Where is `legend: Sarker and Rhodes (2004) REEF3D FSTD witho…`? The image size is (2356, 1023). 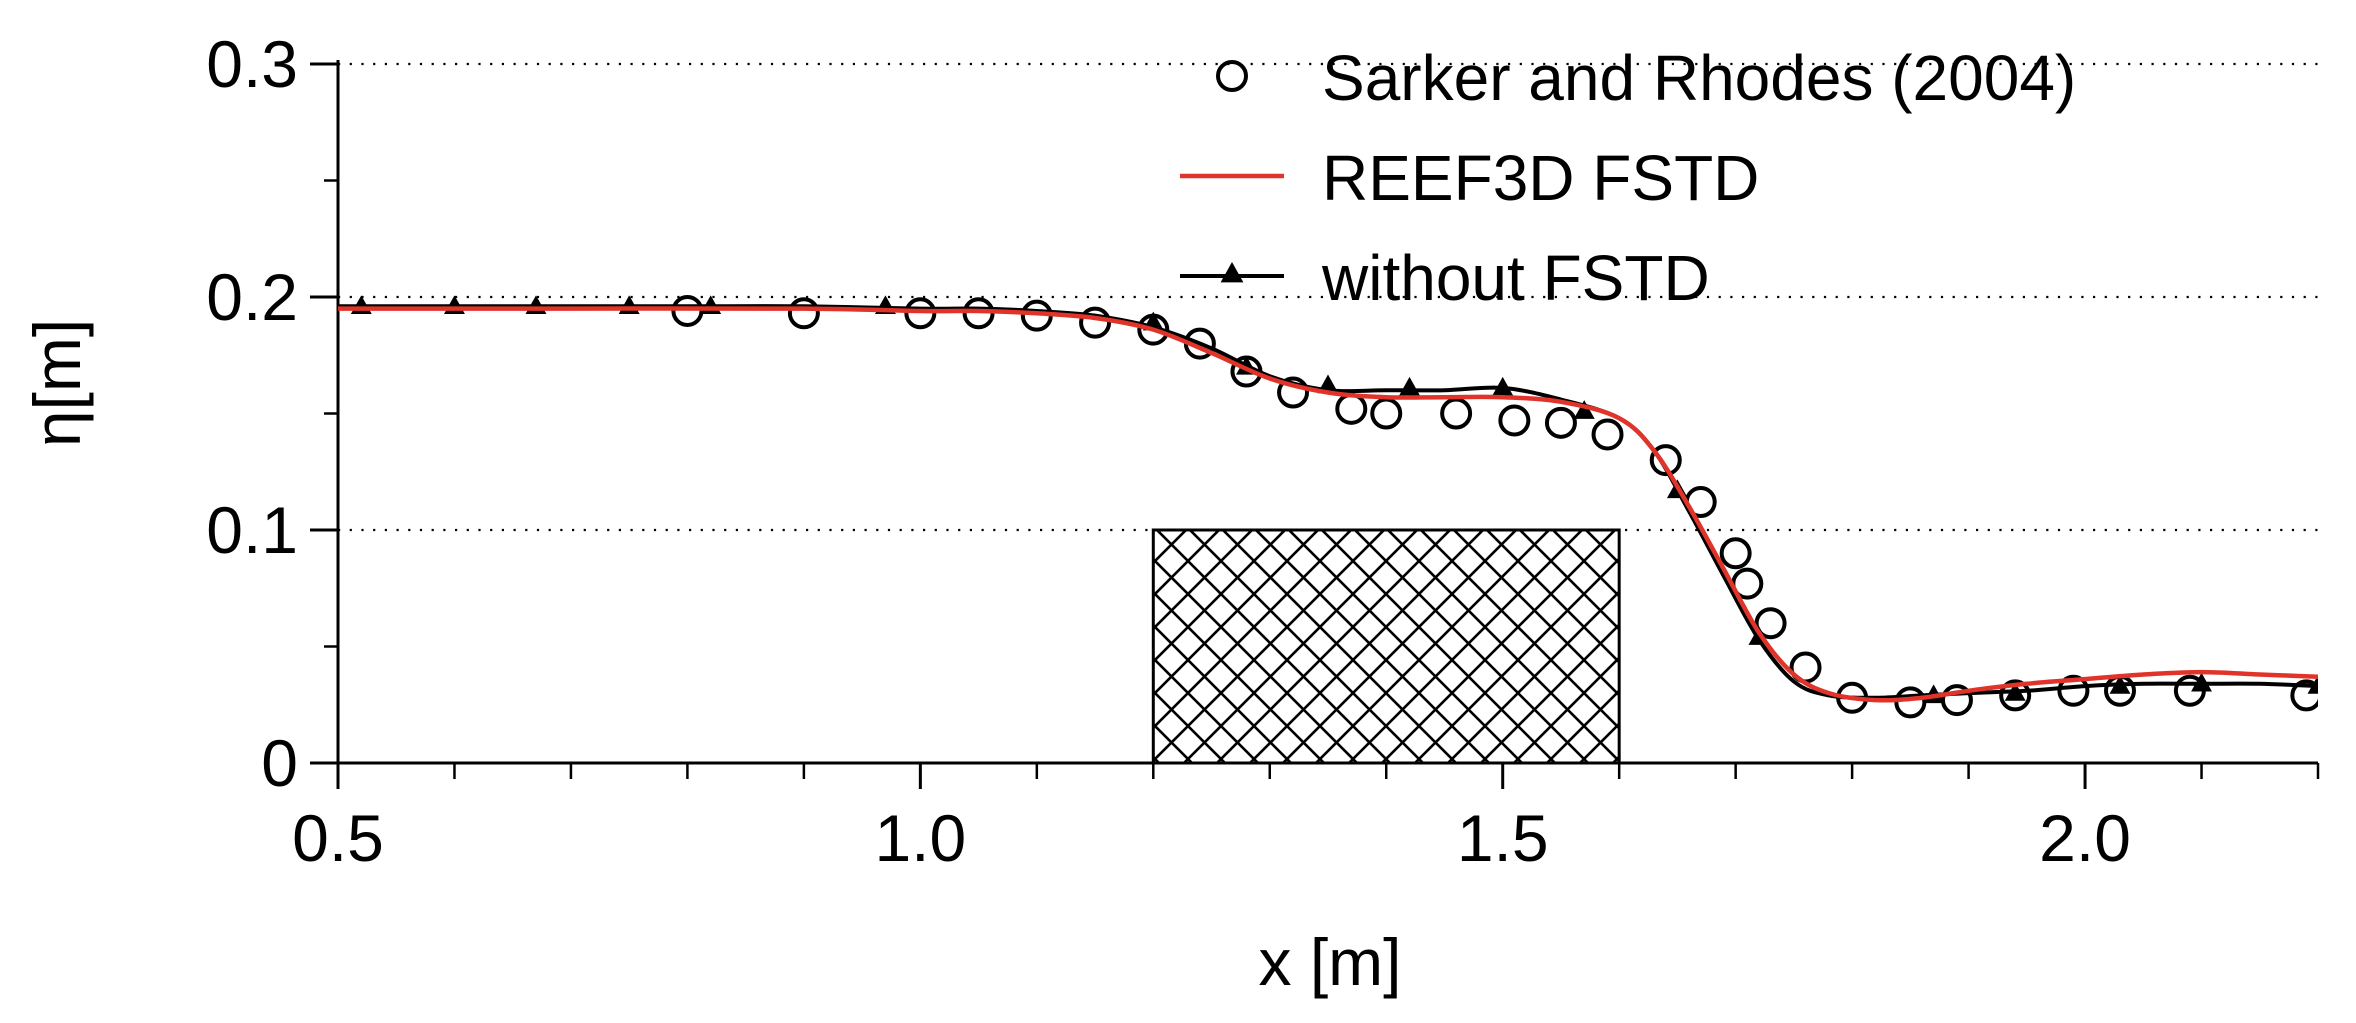 legend: Sarker and Rhodes (2004) REEF3D FSTD witho… is located at coordinates (1628, 178).